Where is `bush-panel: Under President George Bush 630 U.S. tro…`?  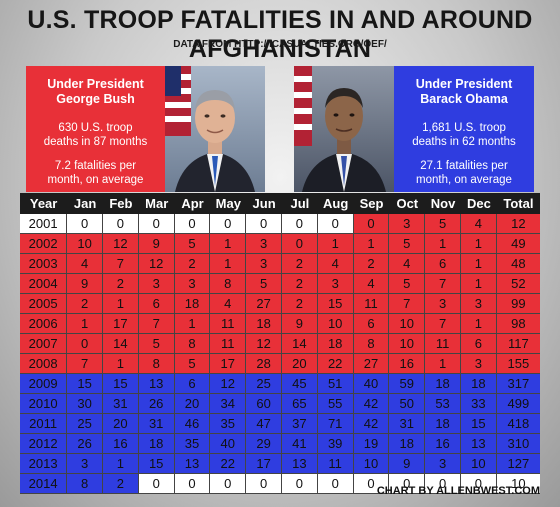 bush-panel: Under President George Bush 630 U.S. tro… is located at coordinates (95, 129).